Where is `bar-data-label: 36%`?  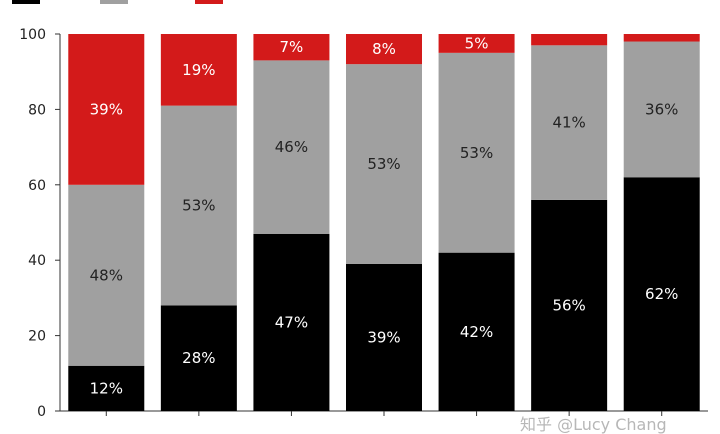 bar-data-label: 36% is located at coordinates (661, 109).